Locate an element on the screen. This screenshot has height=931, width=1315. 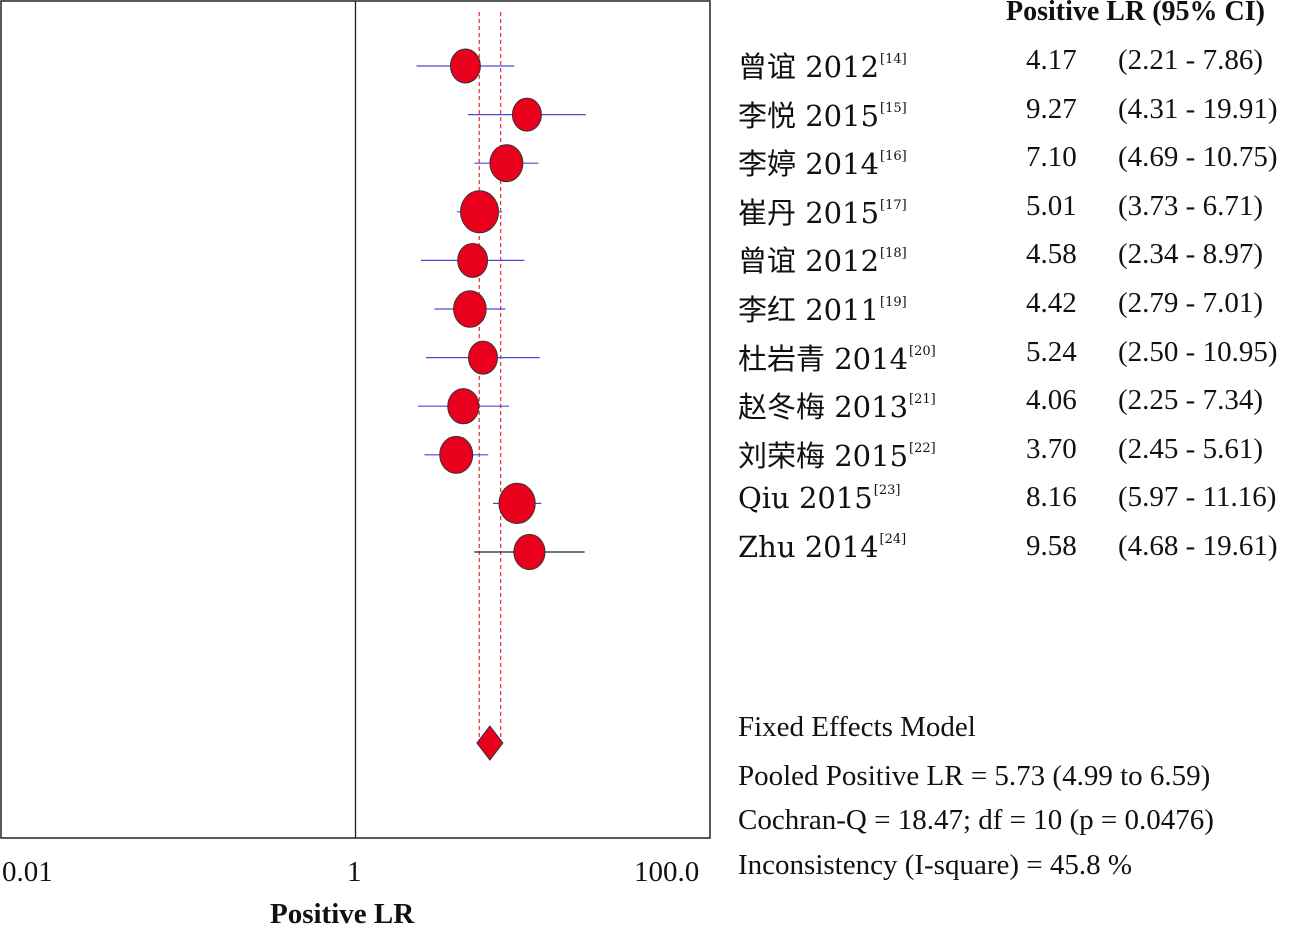
pooled-diamond is located at coordinates (490, 743).